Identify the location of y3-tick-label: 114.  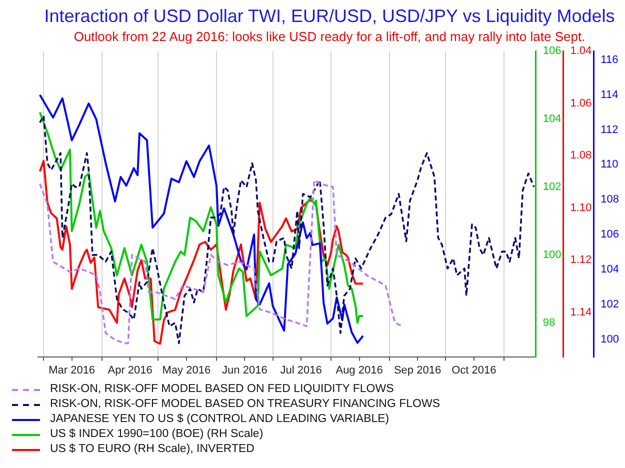
(609, 94).